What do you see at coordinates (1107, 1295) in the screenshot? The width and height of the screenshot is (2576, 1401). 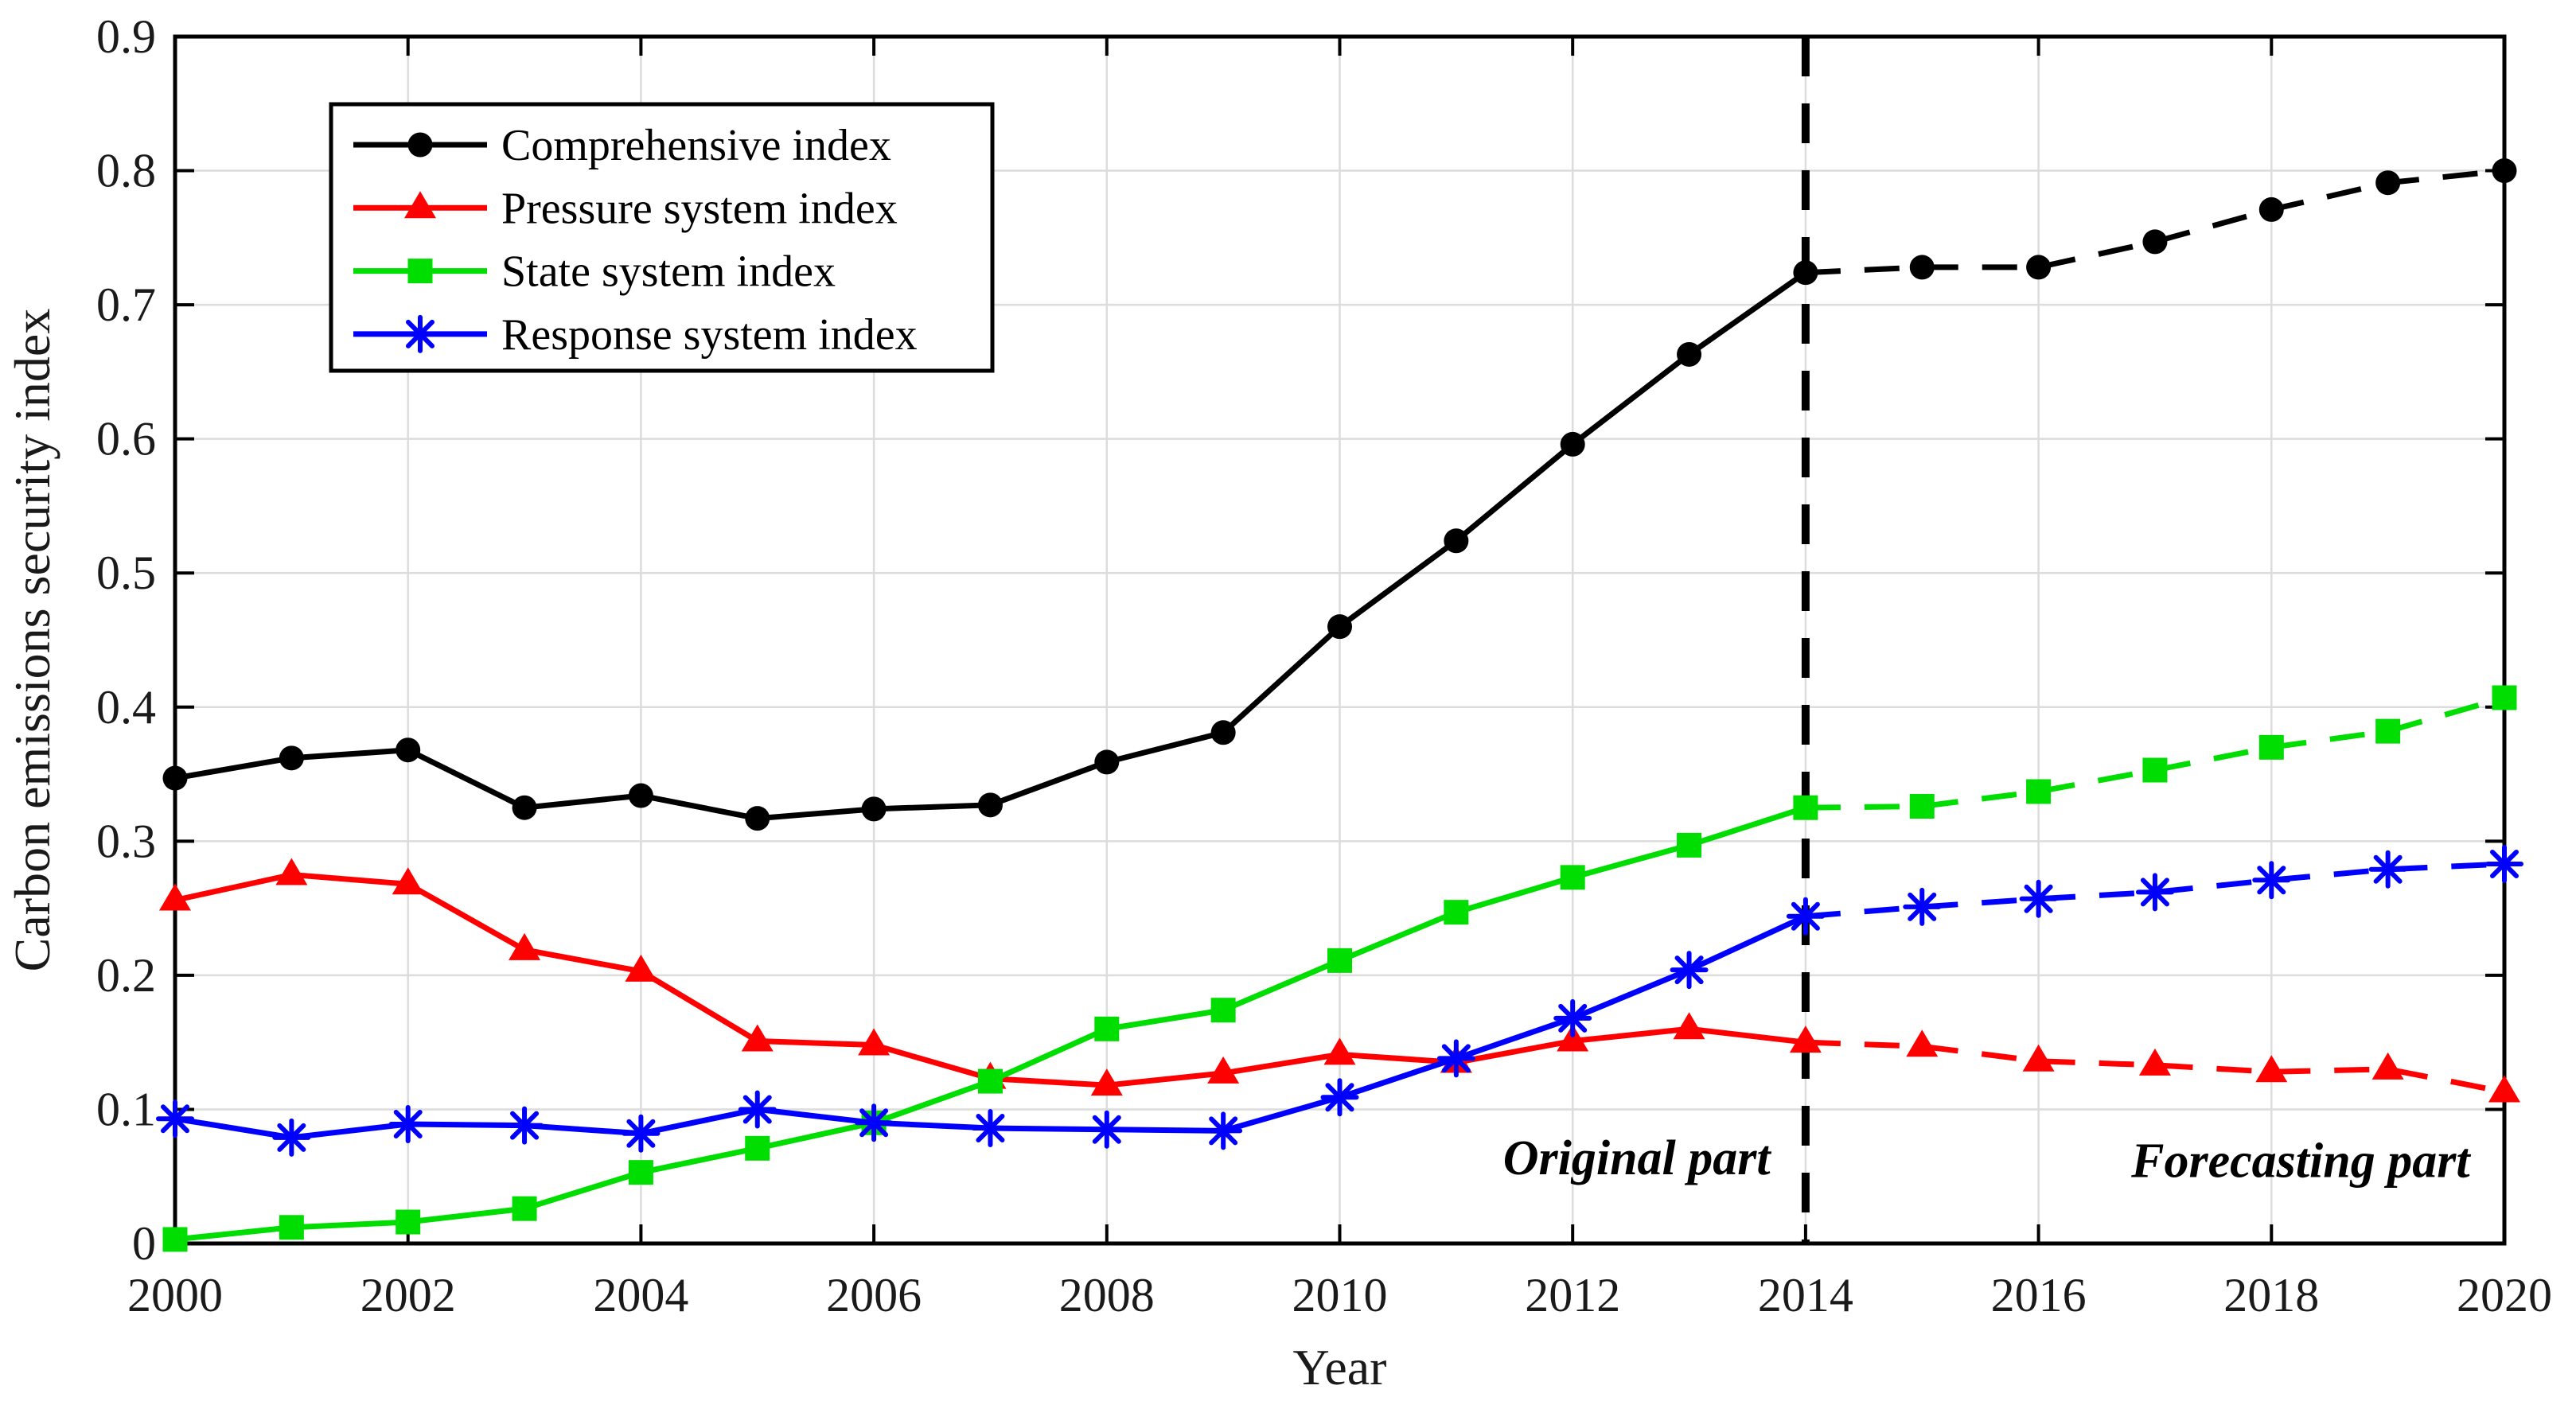 I see `x-axis-tick-label: 2008` at bounding box center [1107, 1295].